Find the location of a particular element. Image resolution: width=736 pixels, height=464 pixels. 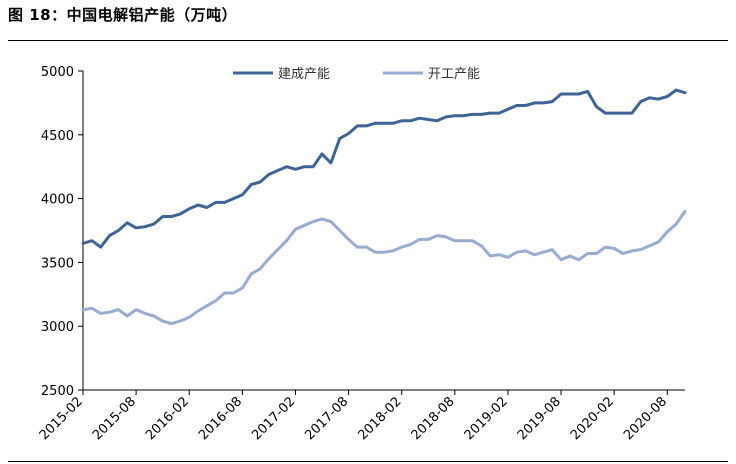

y-tick-label: 3000 is located at coordinates (57, 327).